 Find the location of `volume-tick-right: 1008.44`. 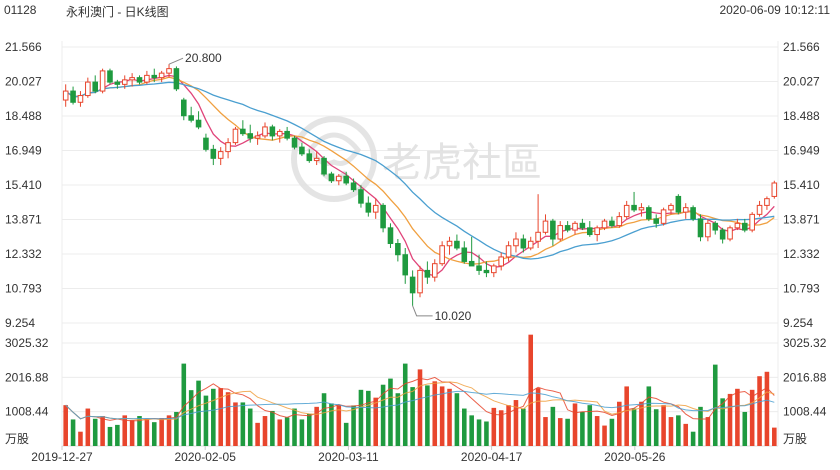

volume-tick-right: 1008.44 is located at coordinates (805, 412).